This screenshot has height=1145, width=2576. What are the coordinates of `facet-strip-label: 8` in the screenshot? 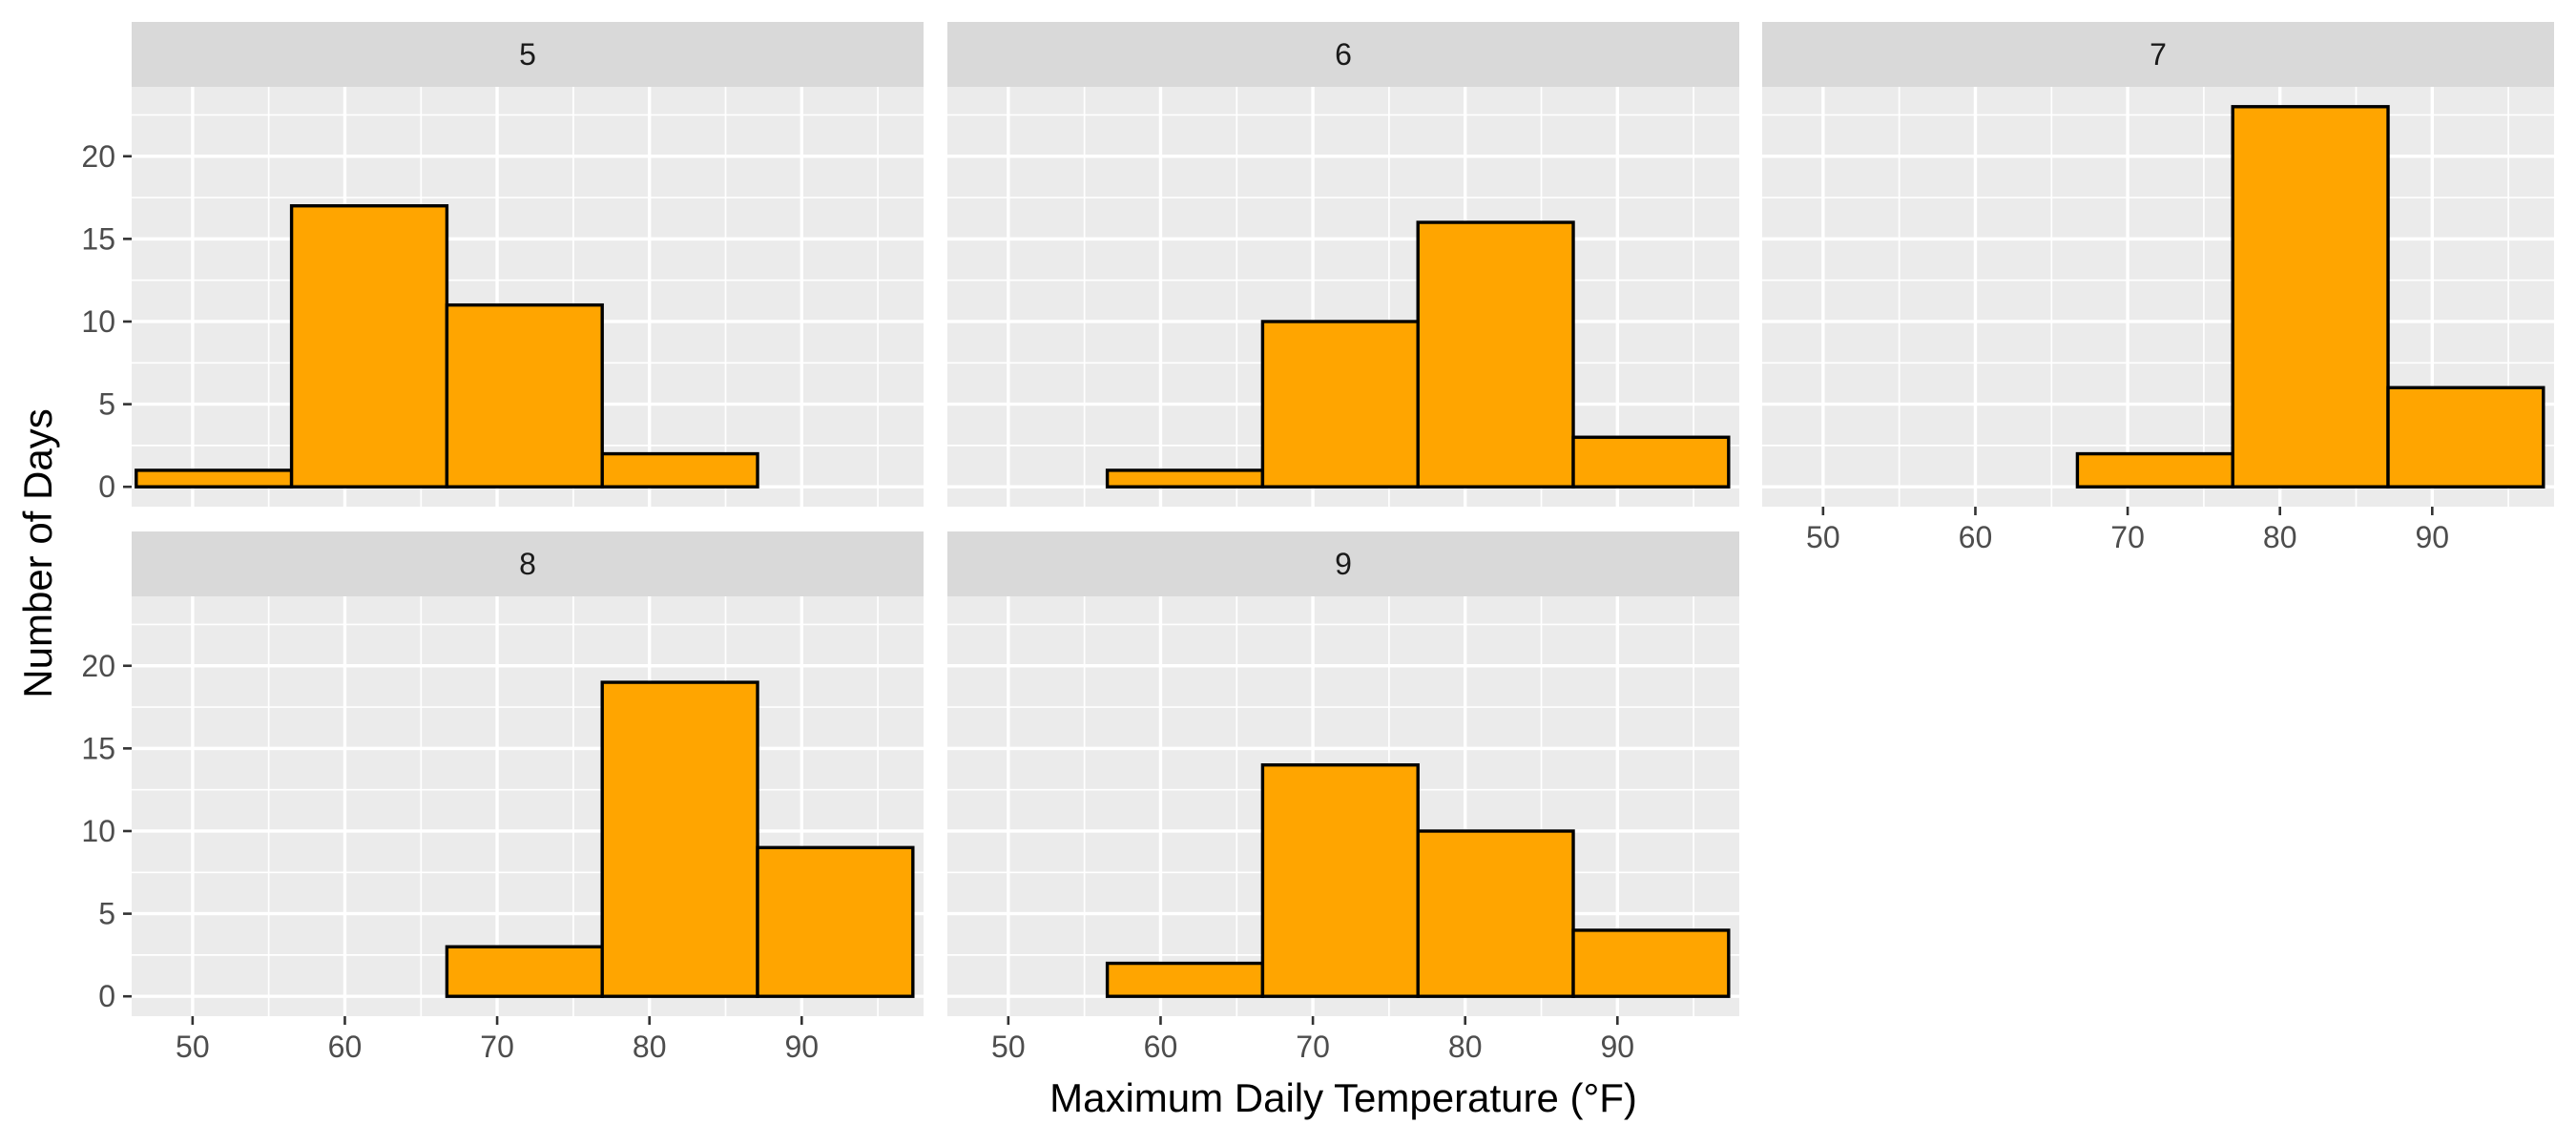 It's located at (527, 564).